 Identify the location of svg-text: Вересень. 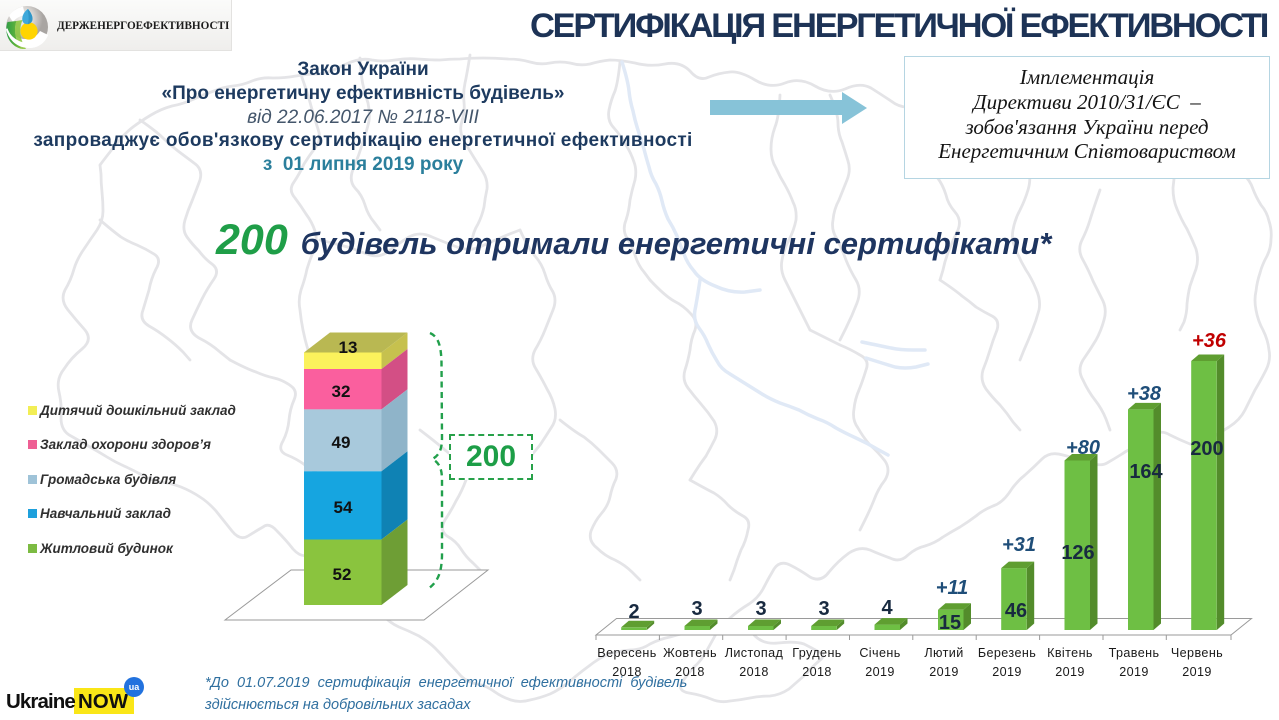
(626, 653).